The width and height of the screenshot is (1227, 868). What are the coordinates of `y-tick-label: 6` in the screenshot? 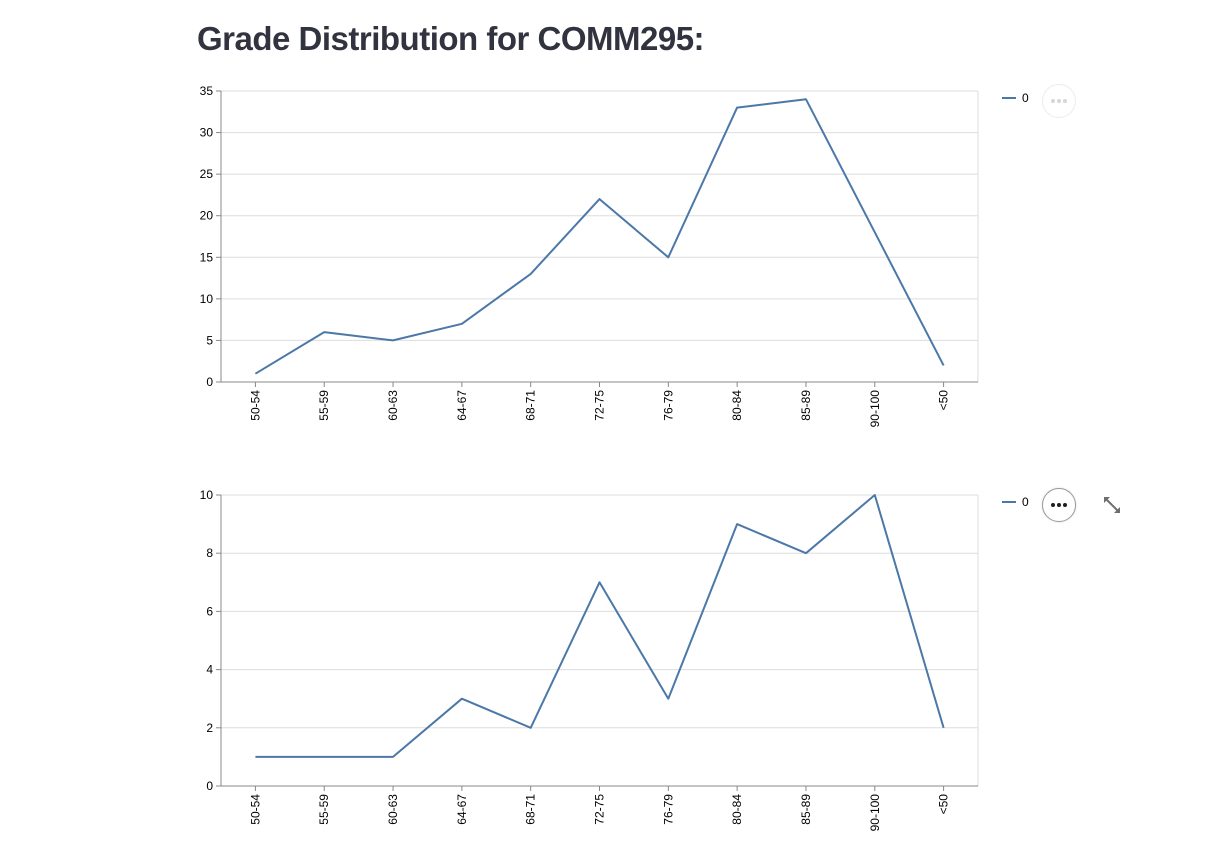 It's located at (209, 611).